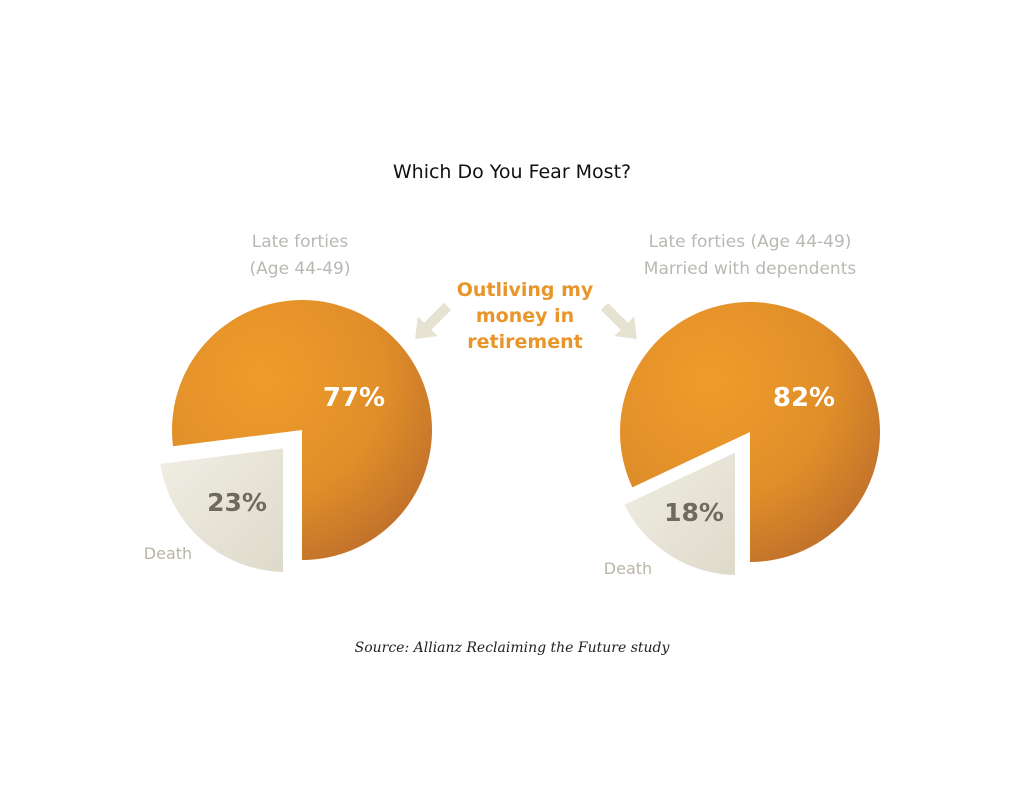  I want to click on pie-2-death-label: Death, so click(628, 568).